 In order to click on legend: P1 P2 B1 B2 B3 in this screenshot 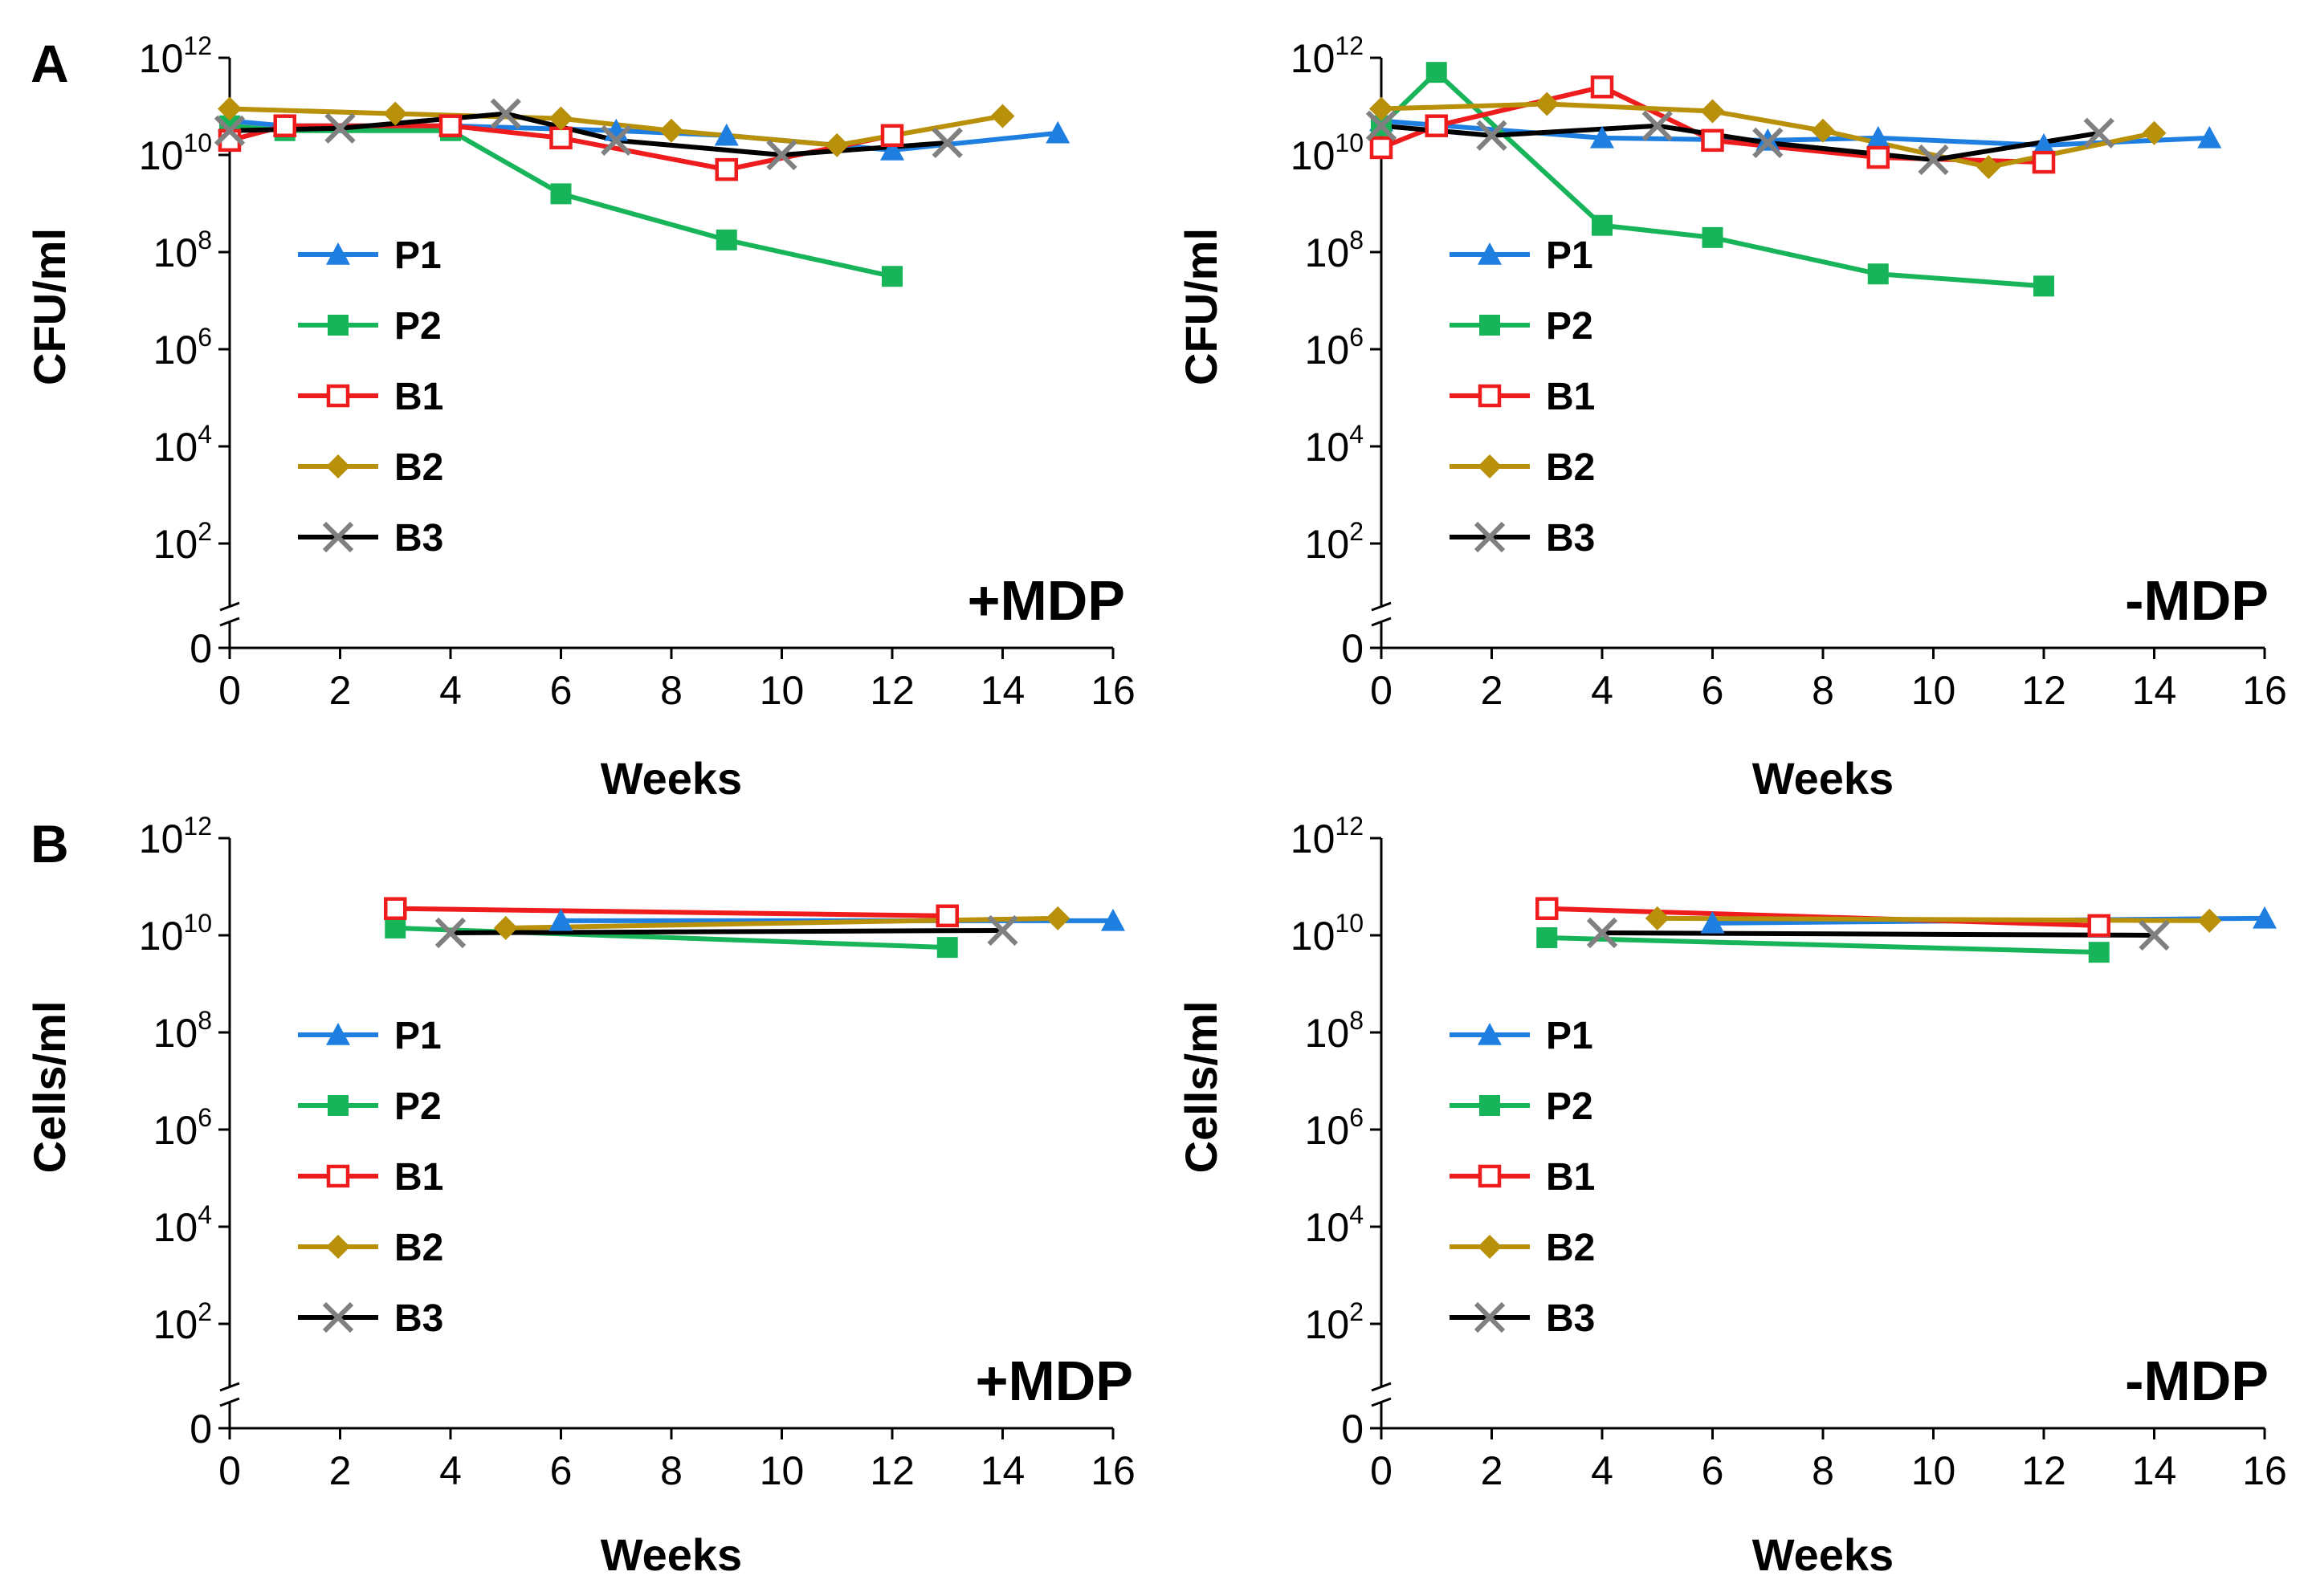, I will do `click(1522, 397)`.